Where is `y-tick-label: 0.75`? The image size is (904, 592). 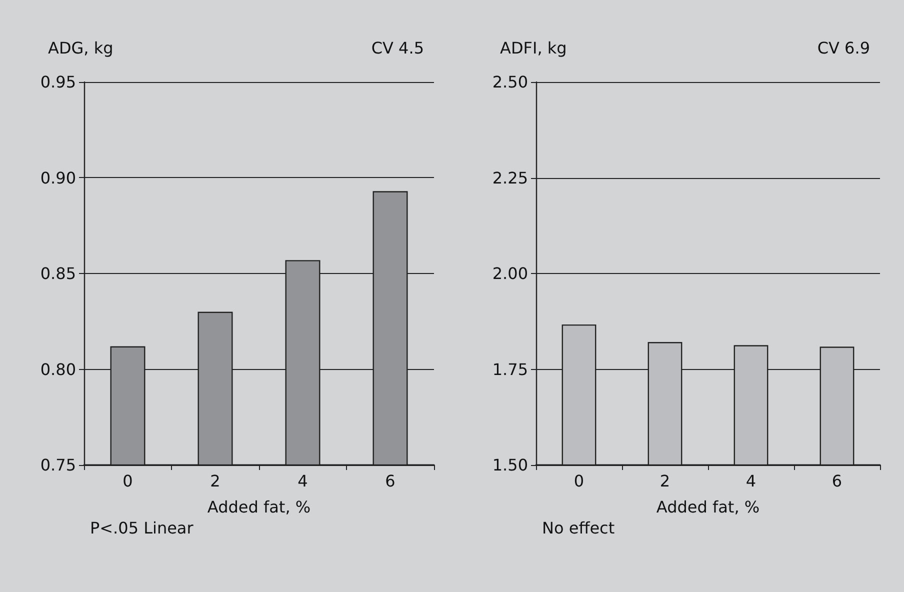 y-tick-label: 0.75 is located at coordinates (58, 465).